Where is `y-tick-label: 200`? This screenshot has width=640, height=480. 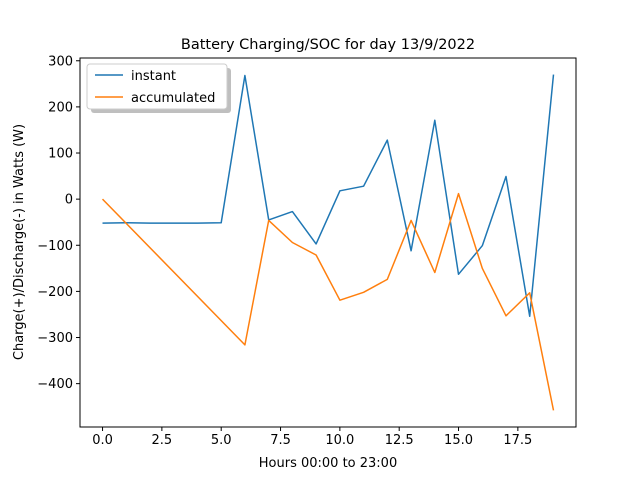 y-tick-label: 200 is located at coordinates (60, 107).